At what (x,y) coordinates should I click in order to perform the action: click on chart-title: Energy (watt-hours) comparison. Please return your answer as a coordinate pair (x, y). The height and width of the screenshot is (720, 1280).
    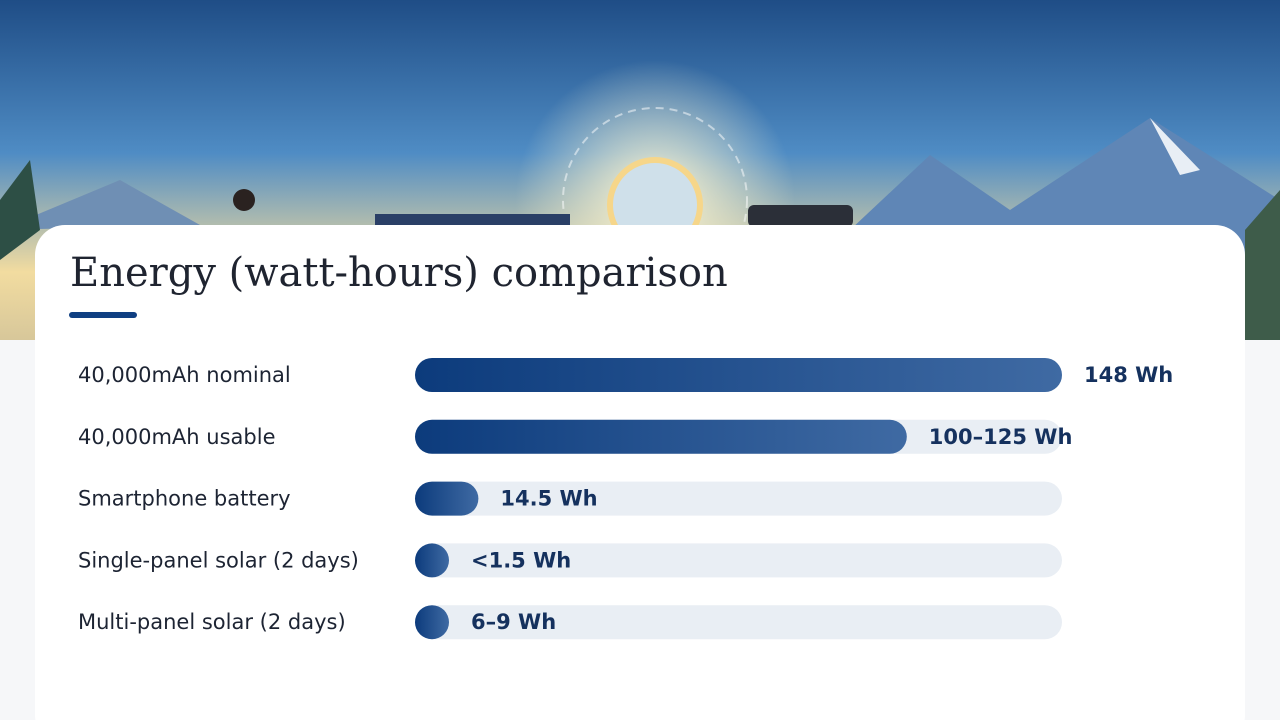
    Looking at the image, I should click on (399, 273).